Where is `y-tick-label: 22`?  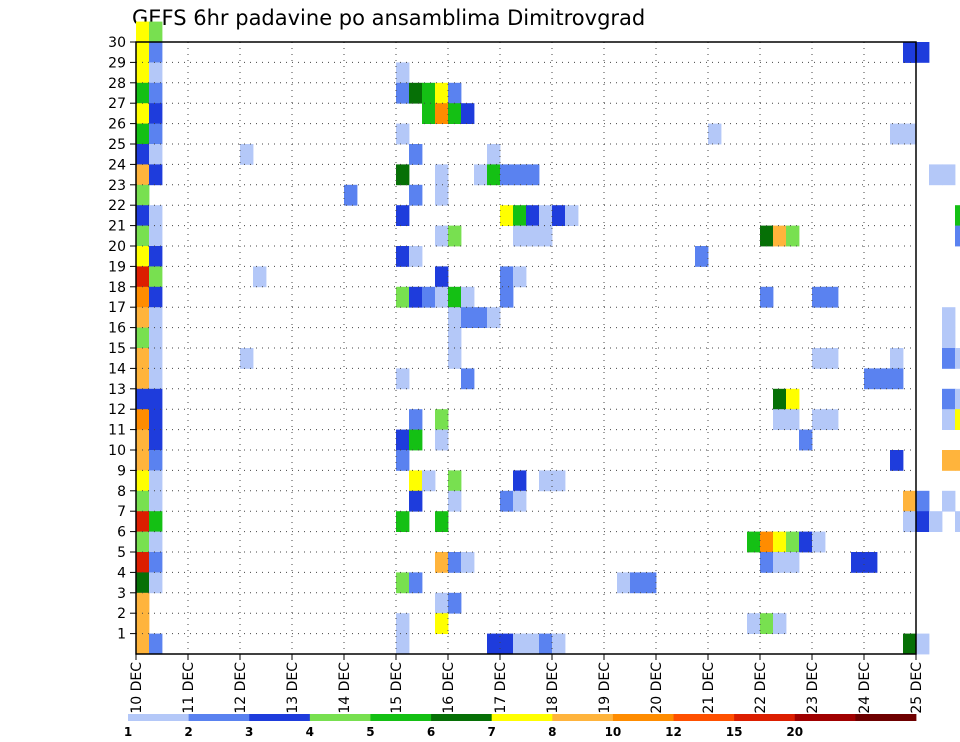
y-tick-label: 22 is located at coordinates (117, 206).